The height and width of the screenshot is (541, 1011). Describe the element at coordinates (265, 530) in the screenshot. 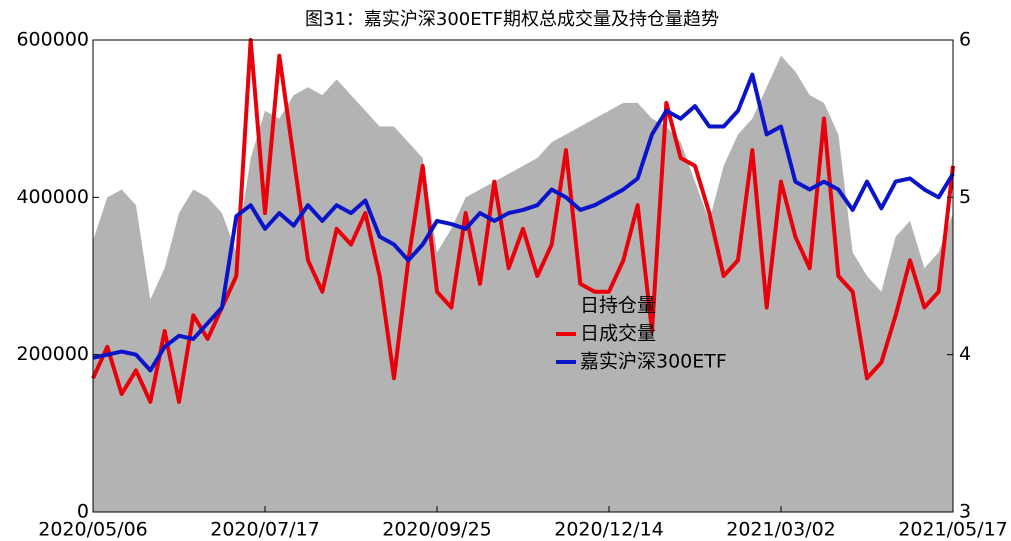

I see `x-tick-label: 2020/07/17` at that location.